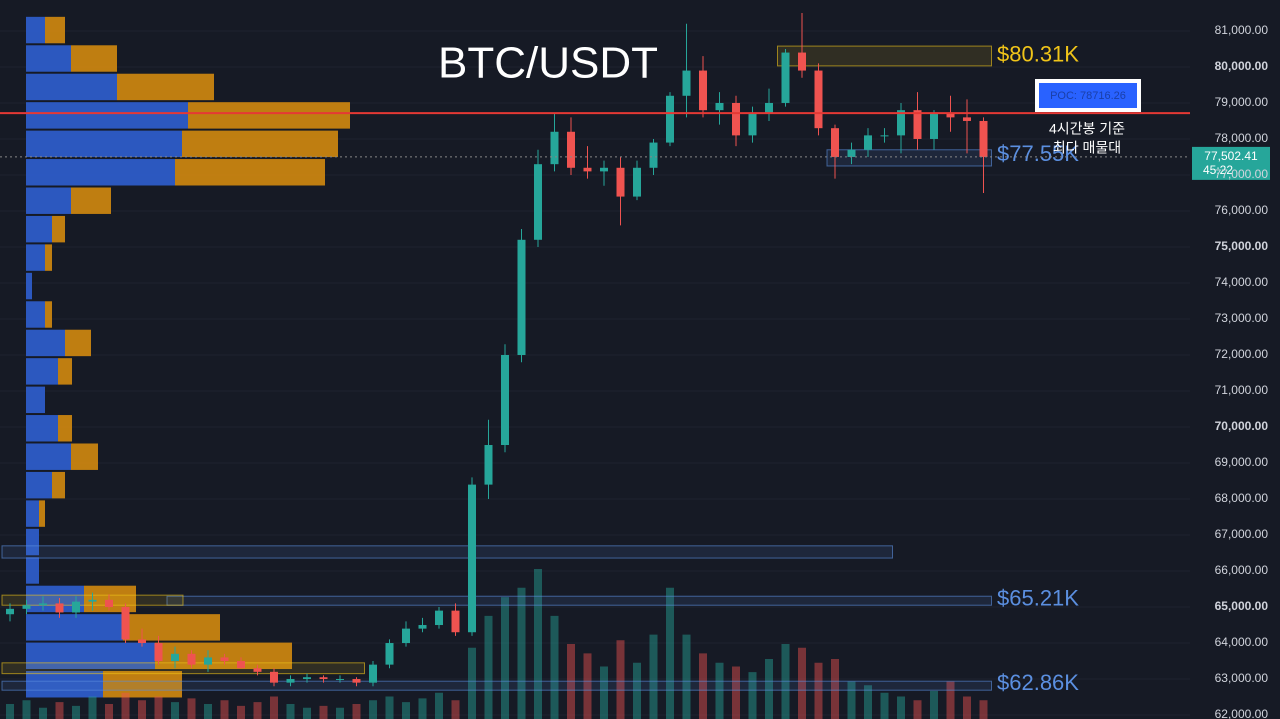 The width and height of the screenshot is (1280, 719). What do you see at coordinates (1087, 148) in the screenshot?
I see `poc-note: 최다 매물대` at bounding box center [1087, 148].